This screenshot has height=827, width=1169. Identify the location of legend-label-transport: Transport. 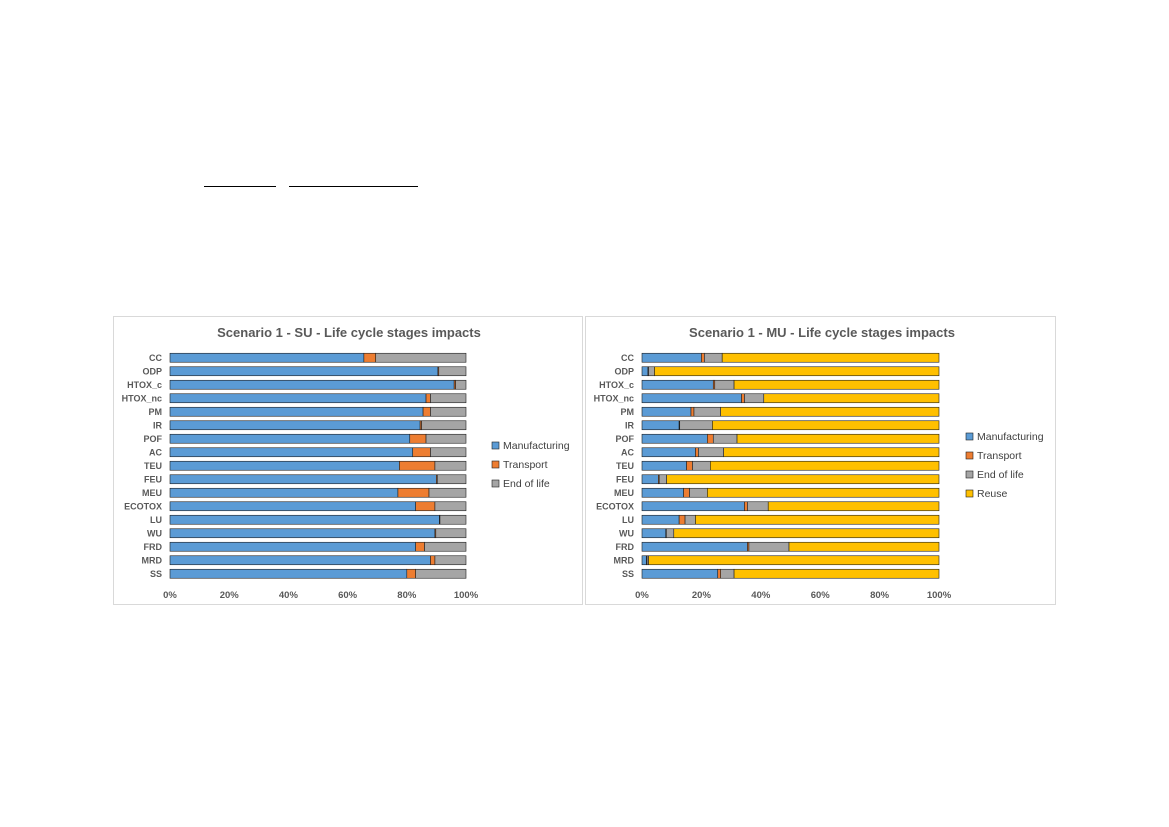
(525, 465).